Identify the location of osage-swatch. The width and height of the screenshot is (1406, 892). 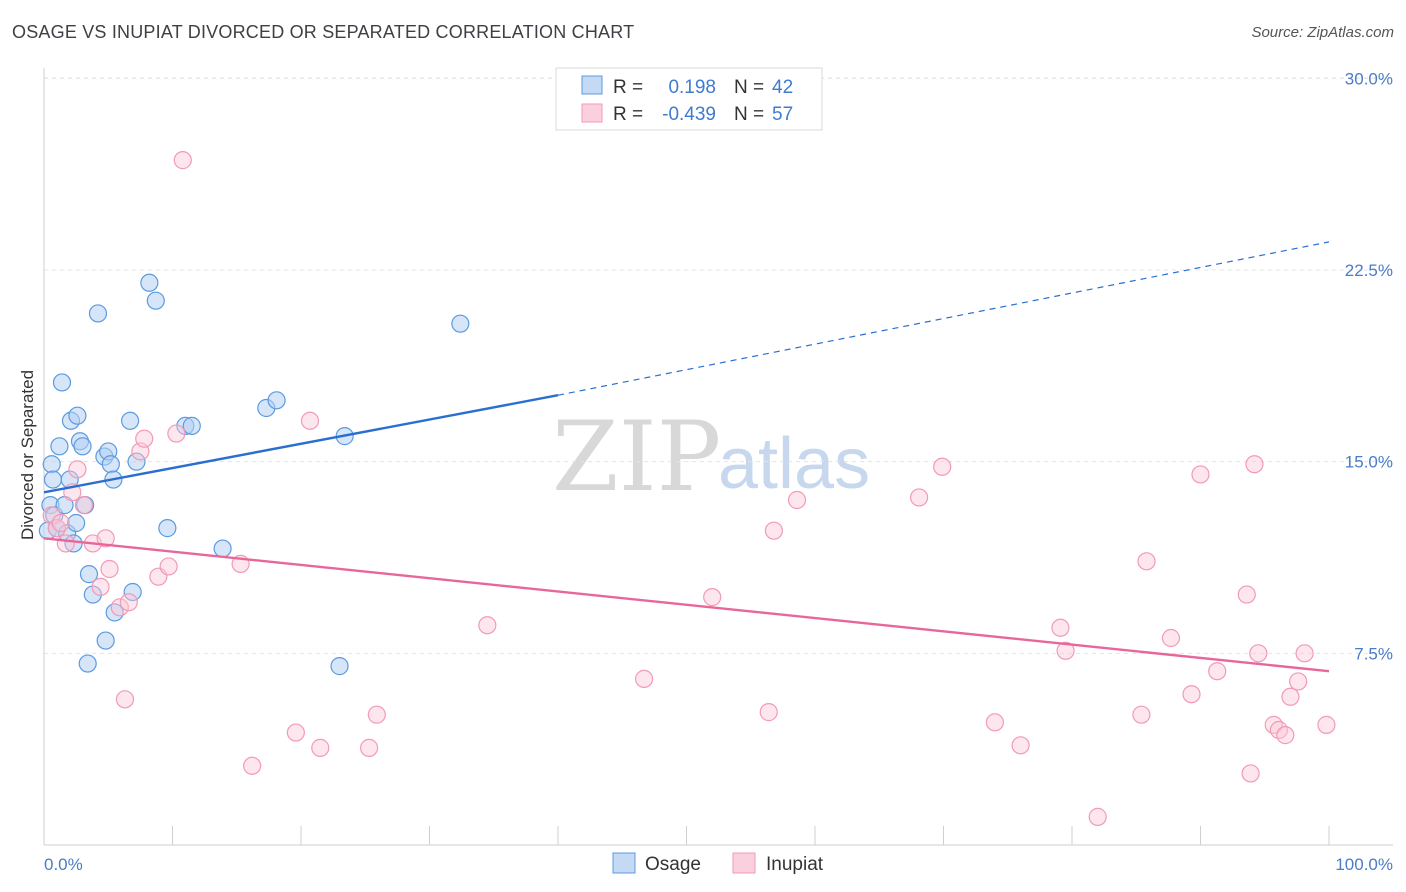
(592, 85).